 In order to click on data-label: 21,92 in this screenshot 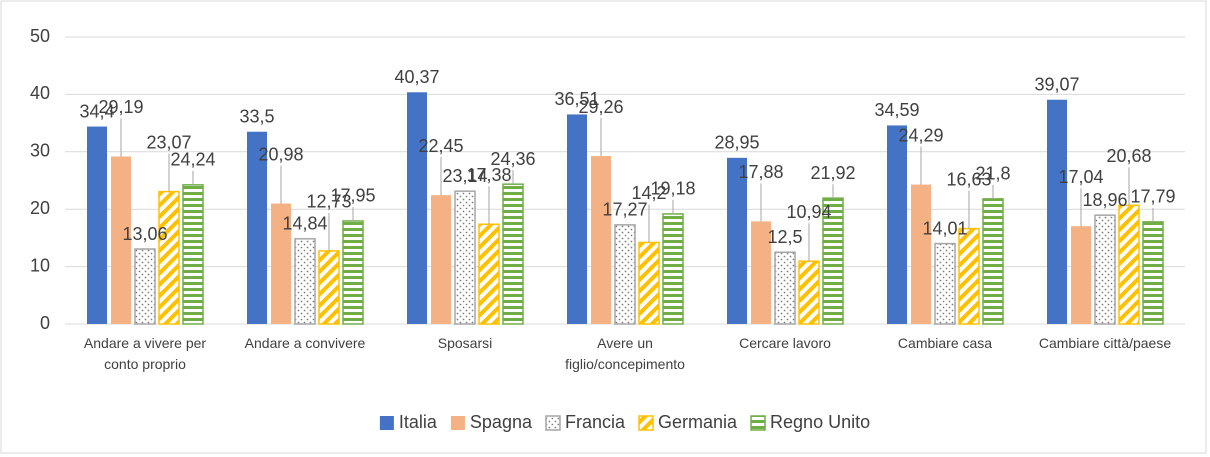, I will do `click(832, 173)`.